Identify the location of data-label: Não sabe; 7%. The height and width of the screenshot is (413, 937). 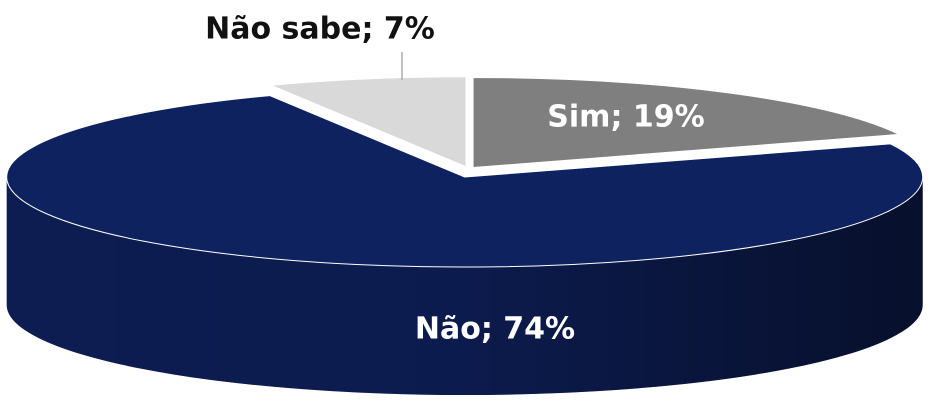
(320, 29).